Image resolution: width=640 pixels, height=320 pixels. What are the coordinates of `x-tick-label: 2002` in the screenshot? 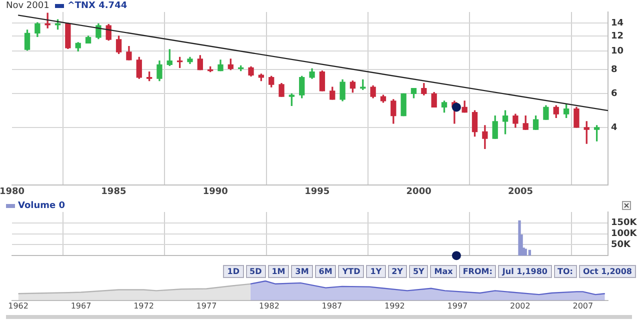 It's located at (520, 305).